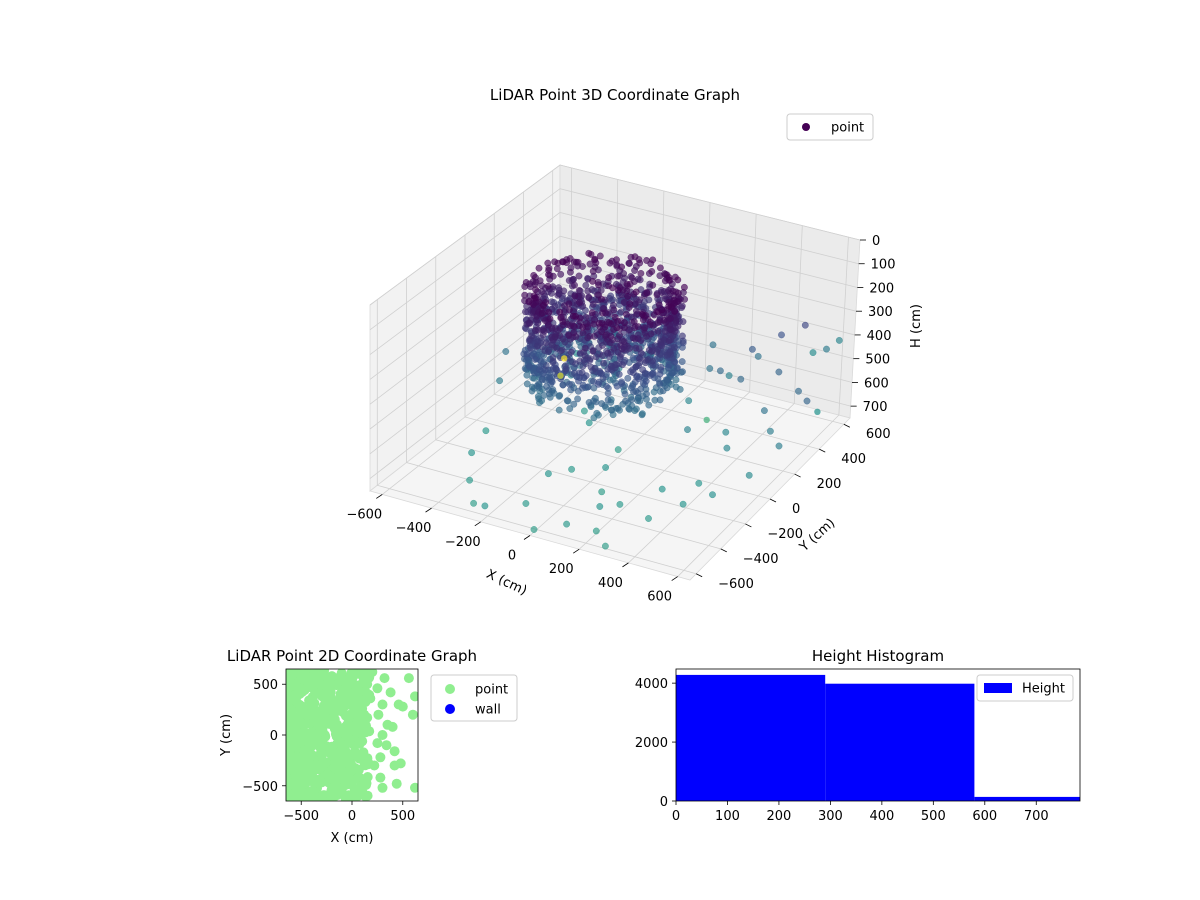 This screenshot has height=900, width=1200. I want to click on tick-label-y-hist: 0, so click(664, 802).